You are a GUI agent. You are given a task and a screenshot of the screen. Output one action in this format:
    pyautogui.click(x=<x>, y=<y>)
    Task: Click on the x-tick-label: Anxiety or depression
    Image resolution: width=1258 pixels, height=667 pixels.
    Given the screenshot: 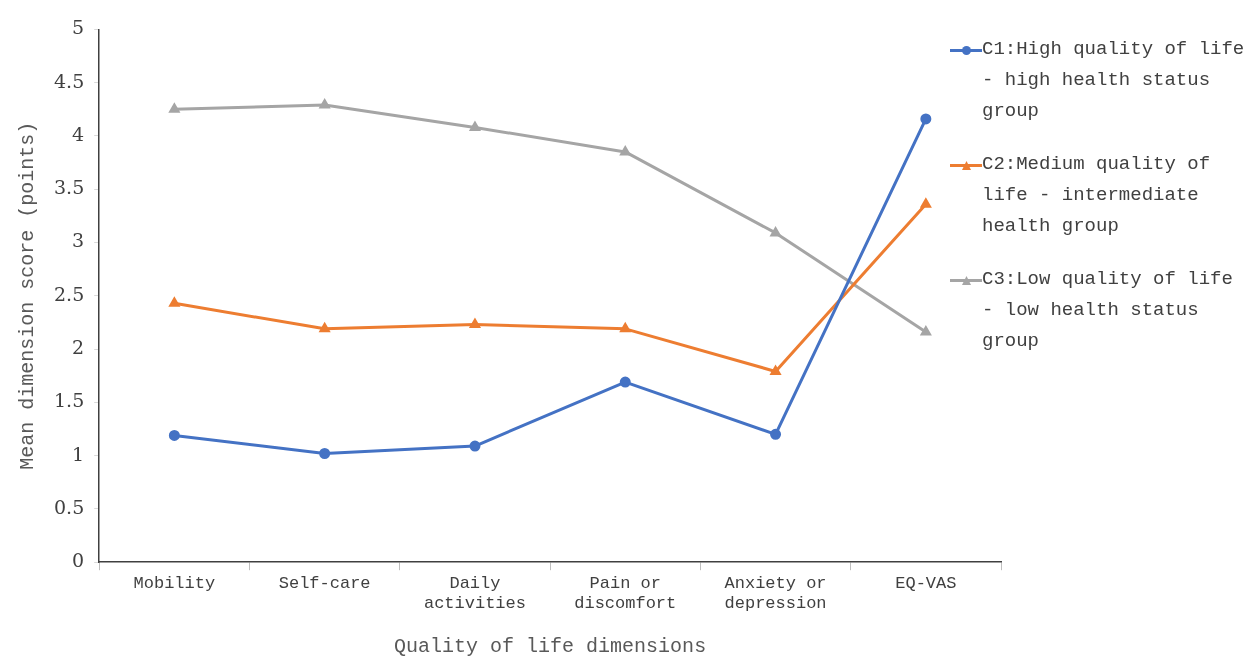 What is the action you would take?
    pyautogui.click(x=775, y=593)
    